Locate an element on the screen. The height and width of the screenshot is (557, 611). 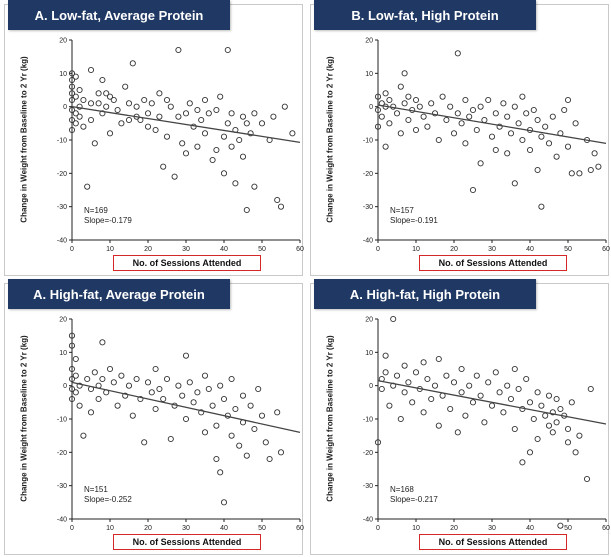
panel-title: A. High-fat, Average Protein is located at coordinates (119, 294).